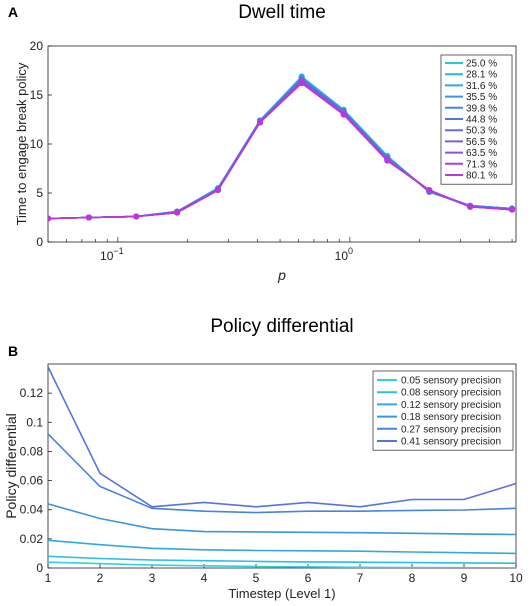 Image resolution: width=532 pixels, height=606 pixels. I want to click on y-tick-label-b-2: 0.04, so click(32, 510).